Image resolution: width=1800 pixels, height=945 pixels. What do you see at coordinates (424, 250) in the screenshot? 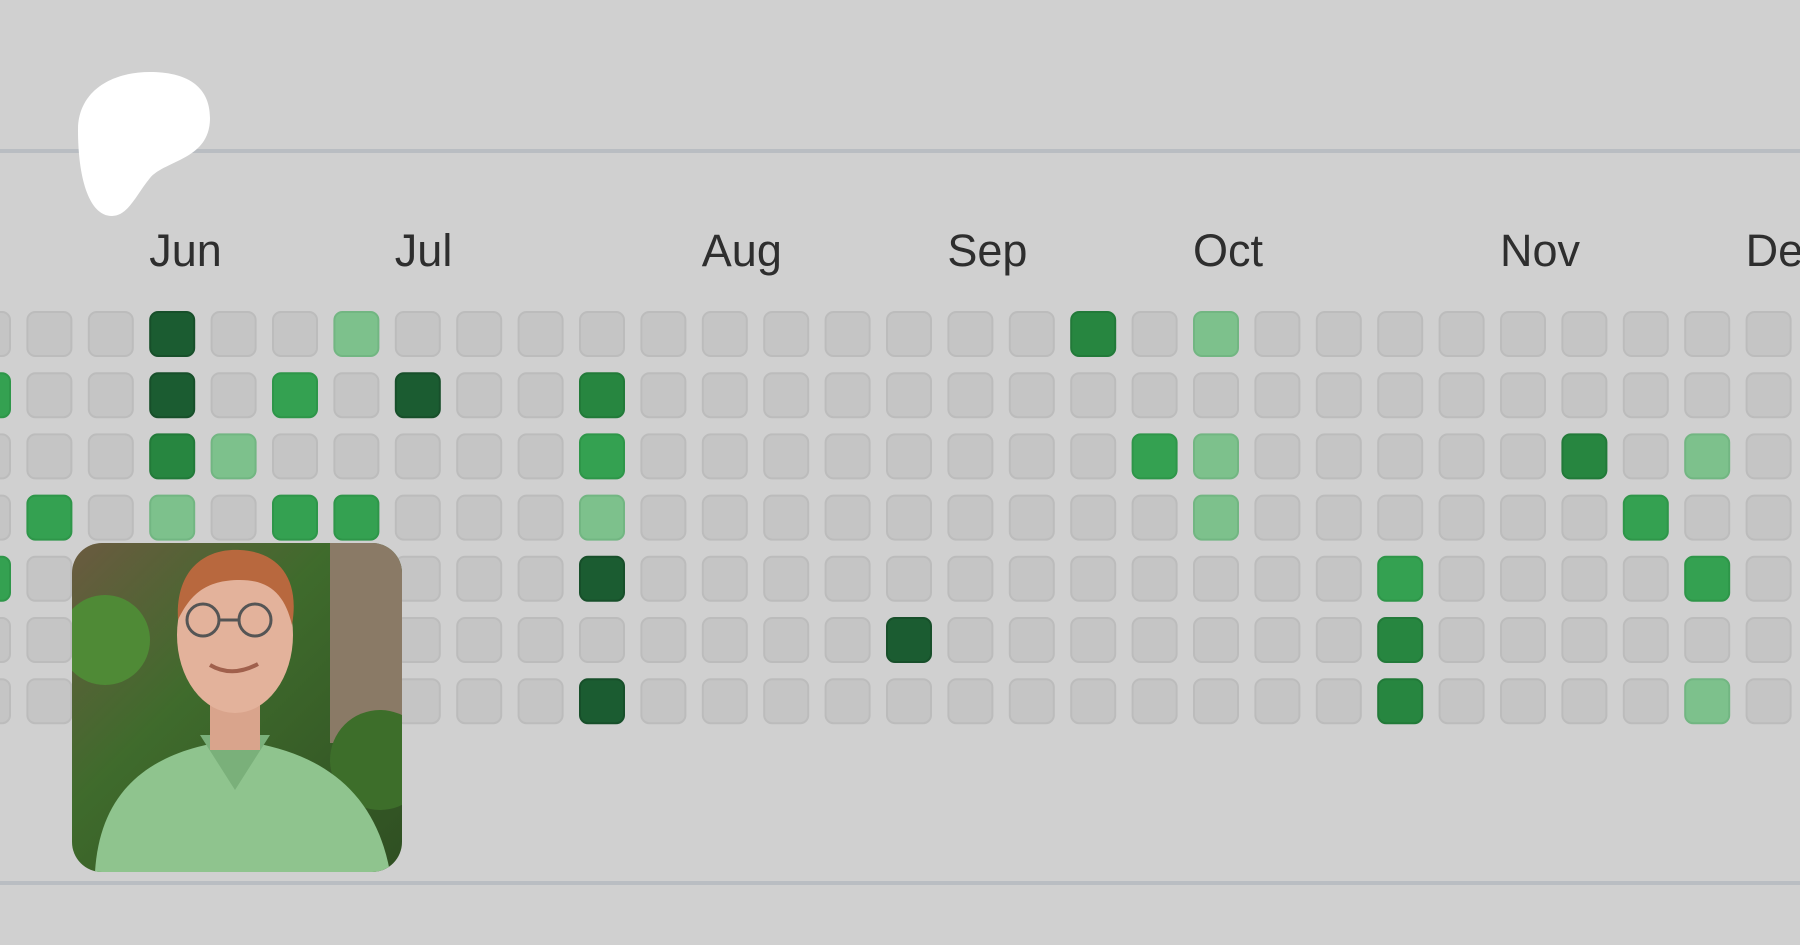
I see `month-label: Jul` at bounding box center [424, 250].